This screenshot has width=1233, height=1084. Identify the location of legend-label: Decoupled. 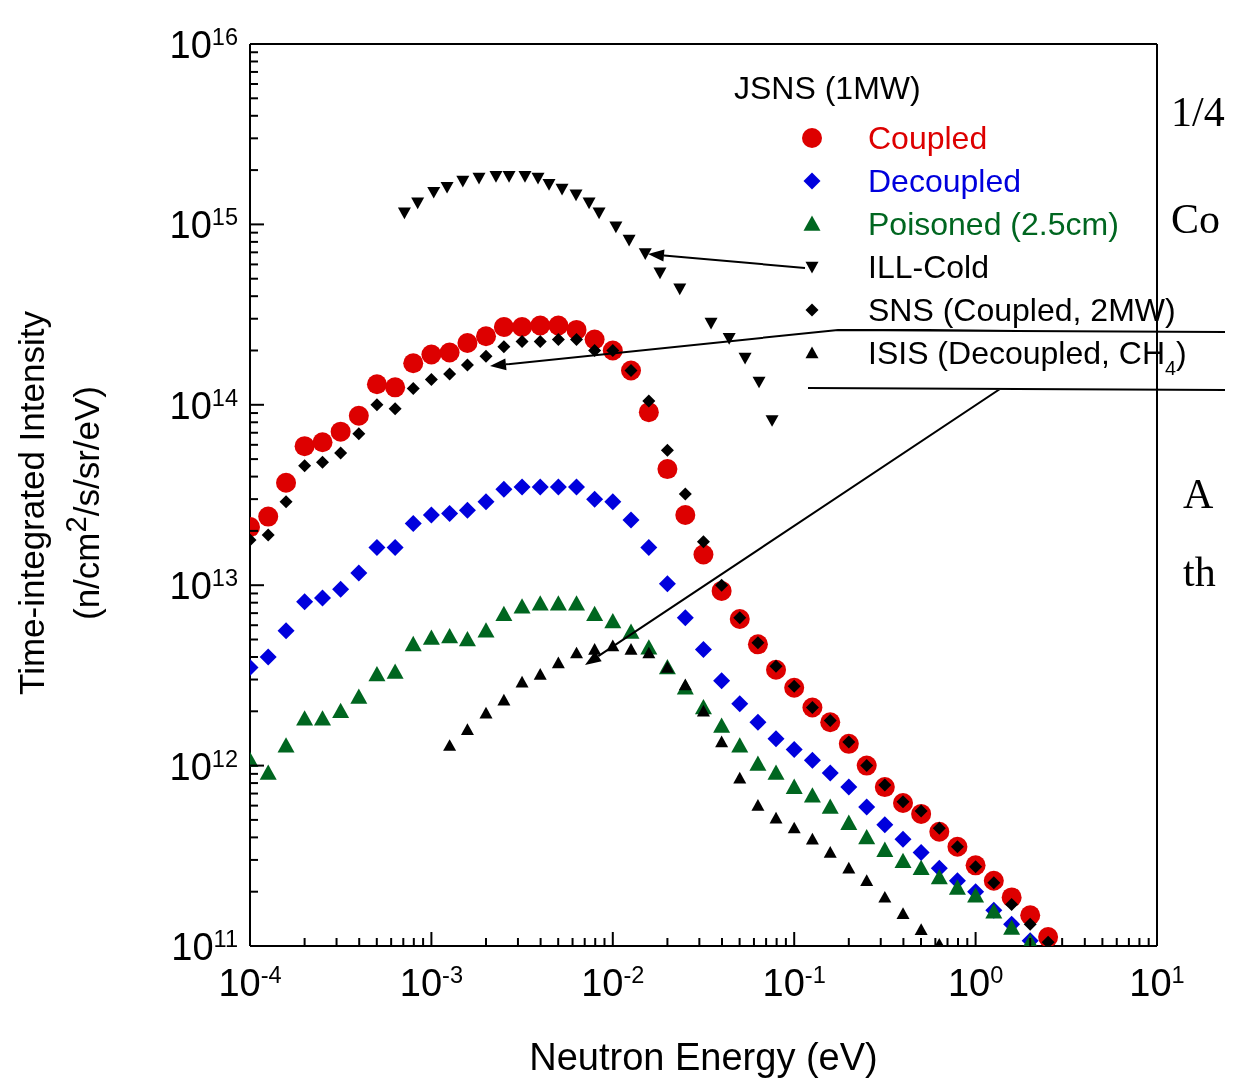
(944, 181).